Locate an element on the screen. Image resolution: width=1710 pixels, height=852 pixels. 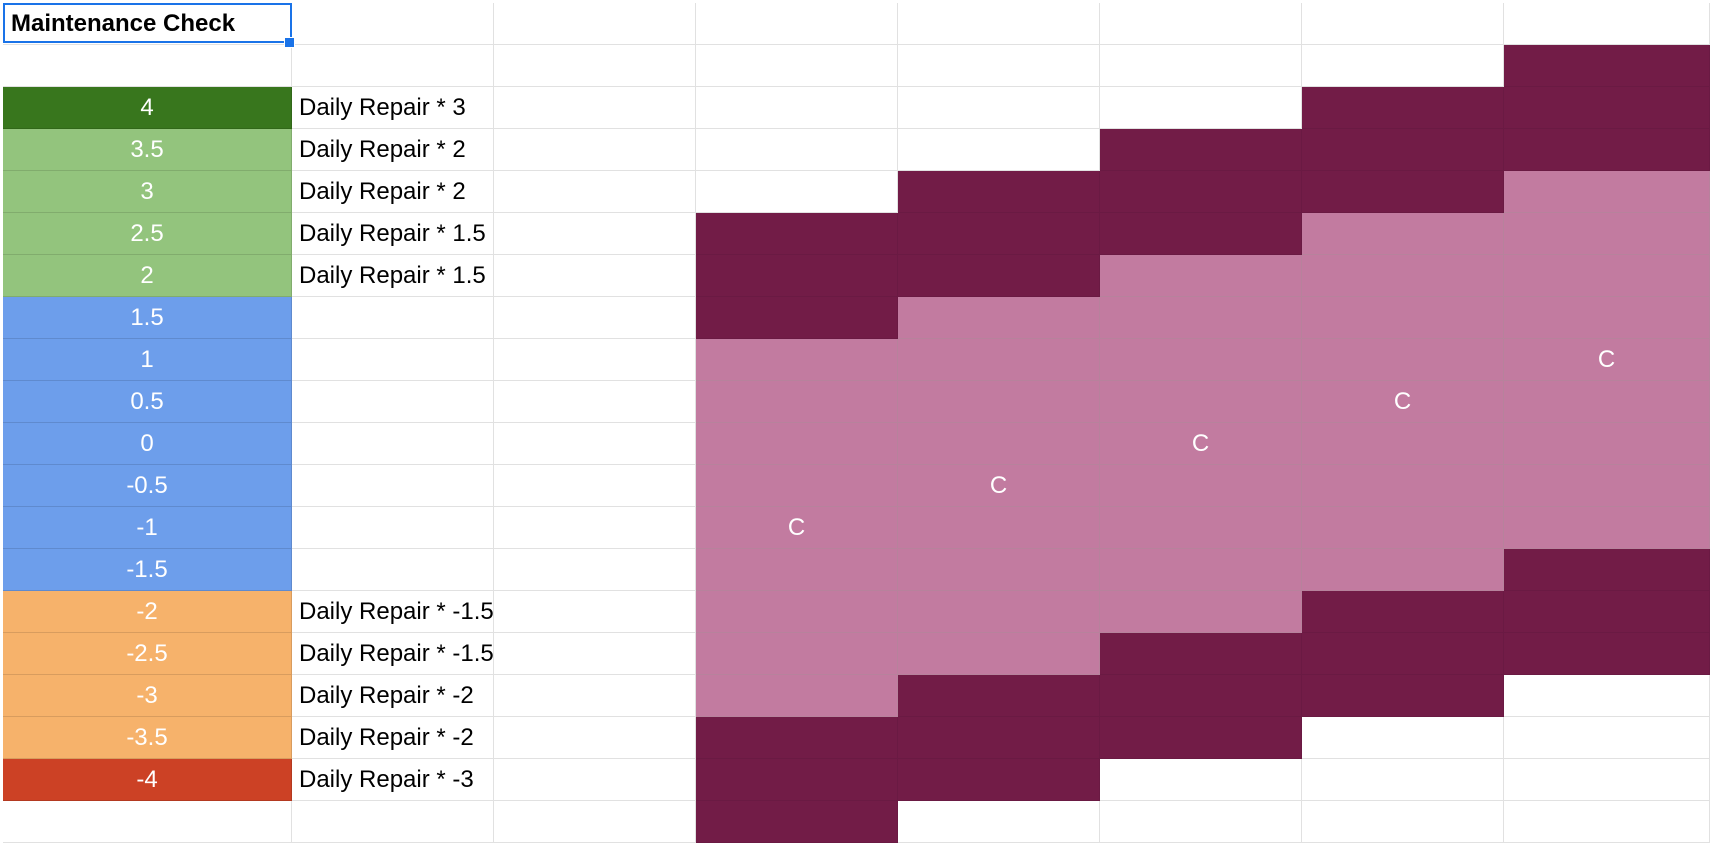
level-value-cell: 0 is located at coordinates (147, 444).